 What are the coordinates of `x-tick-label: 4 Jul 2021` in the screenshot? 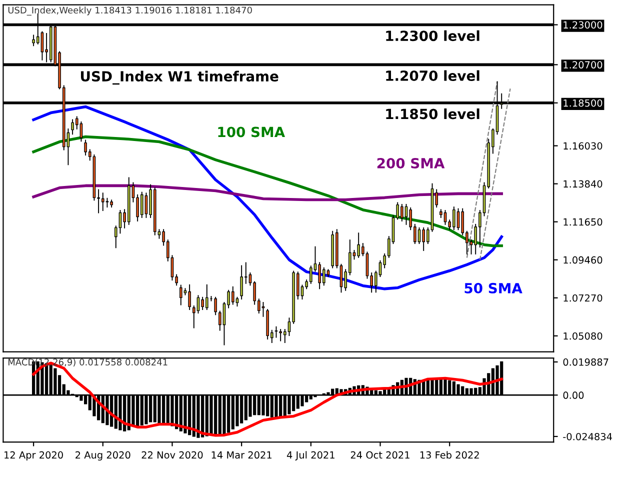 It's located at (310, 455).